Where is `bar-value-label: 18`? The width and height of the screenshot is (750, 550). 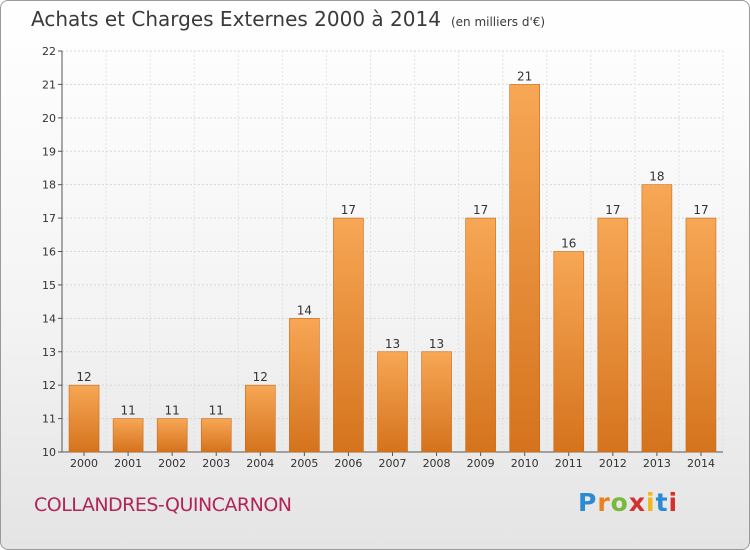 bar-value-label: 18 is located at coordinates (656, 177).